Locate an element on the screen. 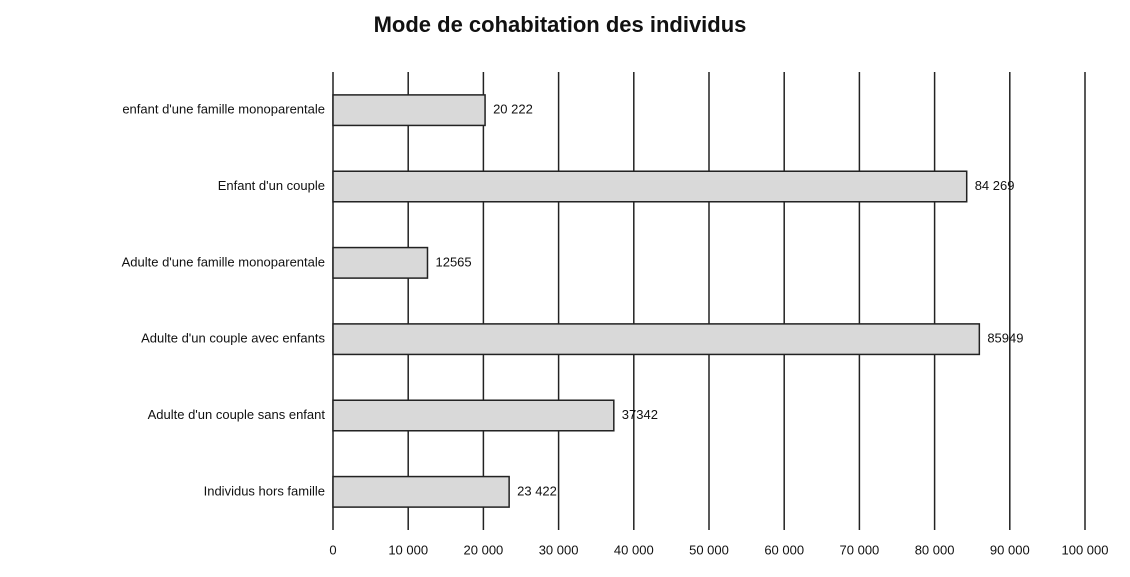 The width and height of the screenshot is (1130, 577). x-tick-label: 10 000 is located at coordinates (408, 549).